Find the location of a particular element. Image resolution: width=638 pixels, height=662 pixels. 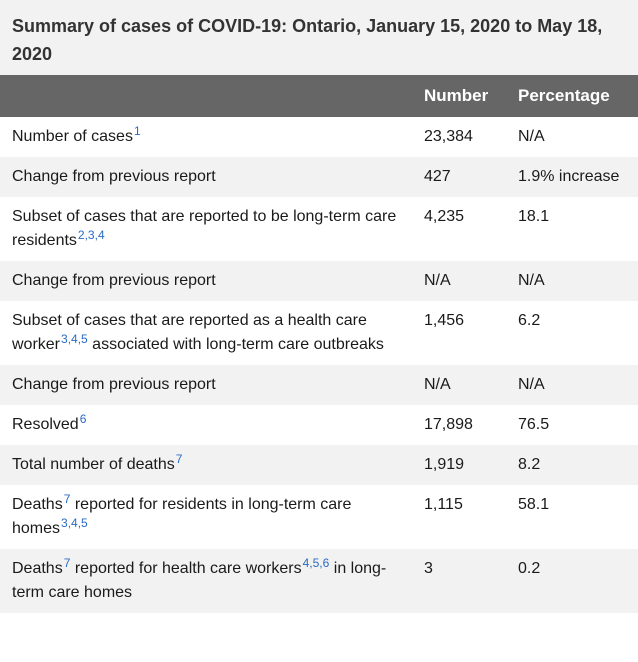

row-percentage: 18.1 is located at coordinates (534, 216).